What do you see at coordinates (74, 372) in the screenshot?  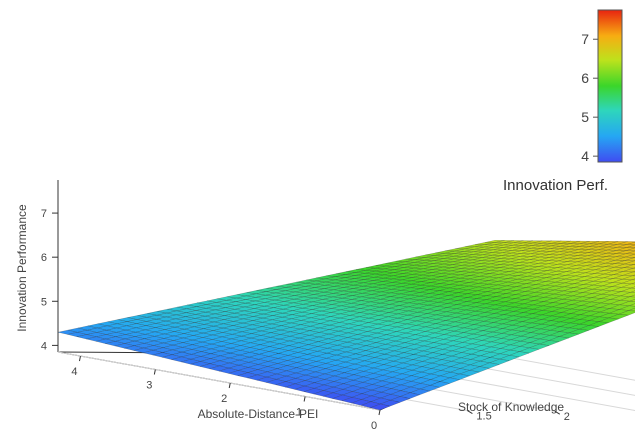 I see `x-tick-label: 4` at bounding box center [74, 372].